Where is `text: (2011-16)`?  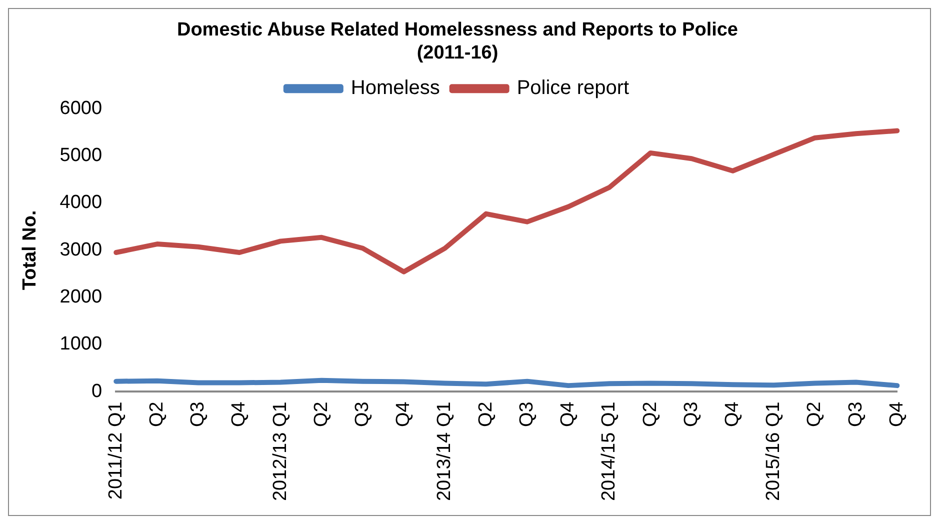
text: (2011-16) is located at coordinates (457, 53).